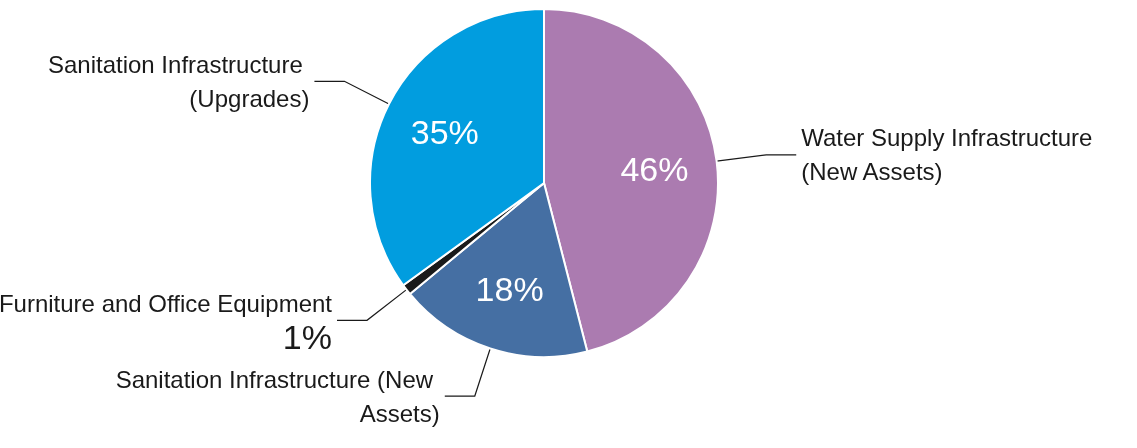  Describe the element at coordinates (950, 155) in the screenshot. I see `slice-label: Water Supply Infrastructure (New Assets)` at that location.